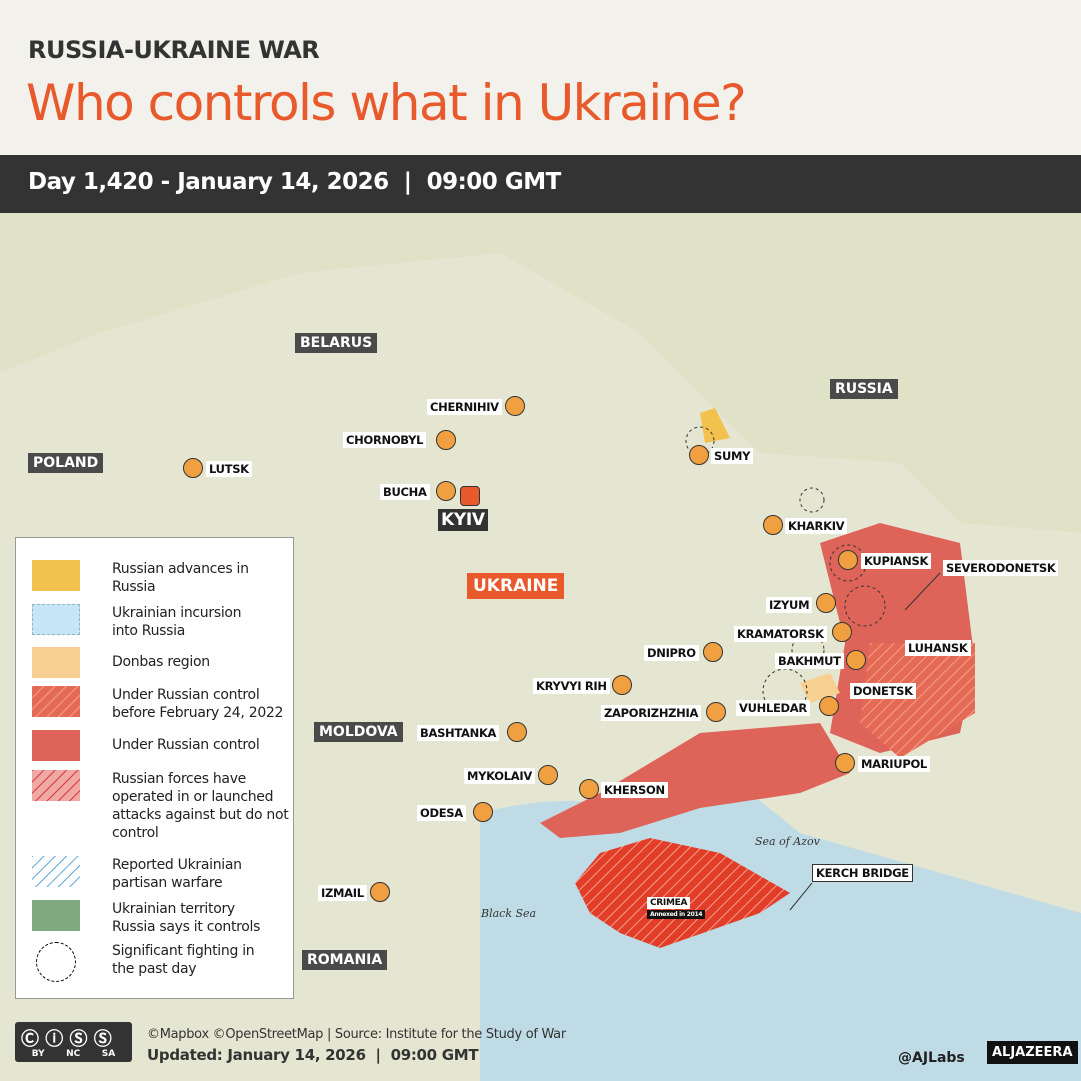 This screenshot has height=1081, width=1081. What do you see at coordinates (441, 813) in the screenshot?
I see `city-odesa: ODESA` at bounding box center [441, 813].